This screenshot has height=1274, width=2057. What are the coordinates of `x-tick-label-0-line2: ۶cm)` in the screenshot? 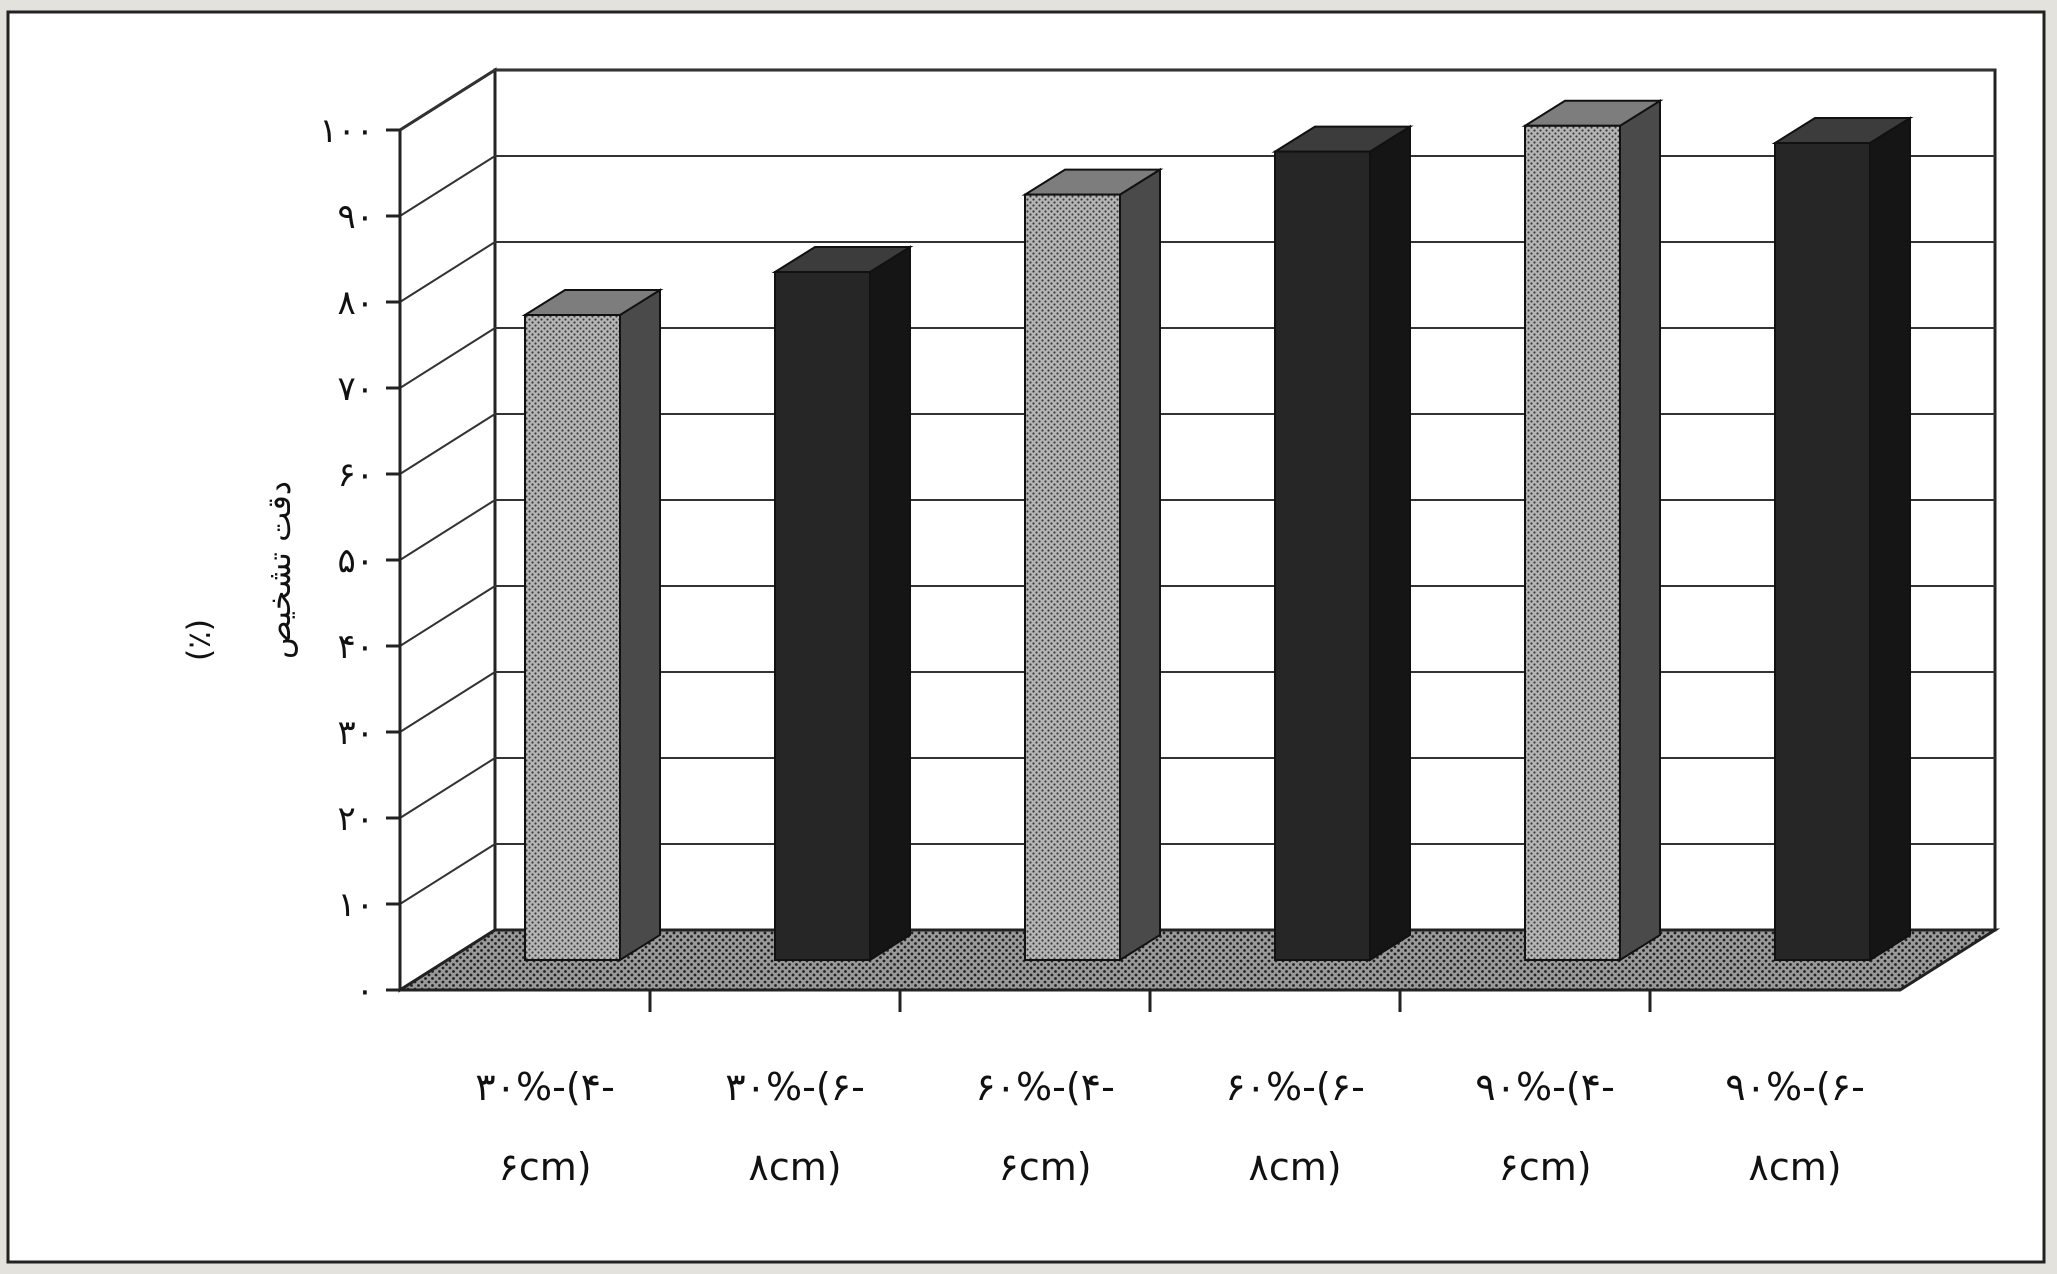 It's located at (544, 1167).